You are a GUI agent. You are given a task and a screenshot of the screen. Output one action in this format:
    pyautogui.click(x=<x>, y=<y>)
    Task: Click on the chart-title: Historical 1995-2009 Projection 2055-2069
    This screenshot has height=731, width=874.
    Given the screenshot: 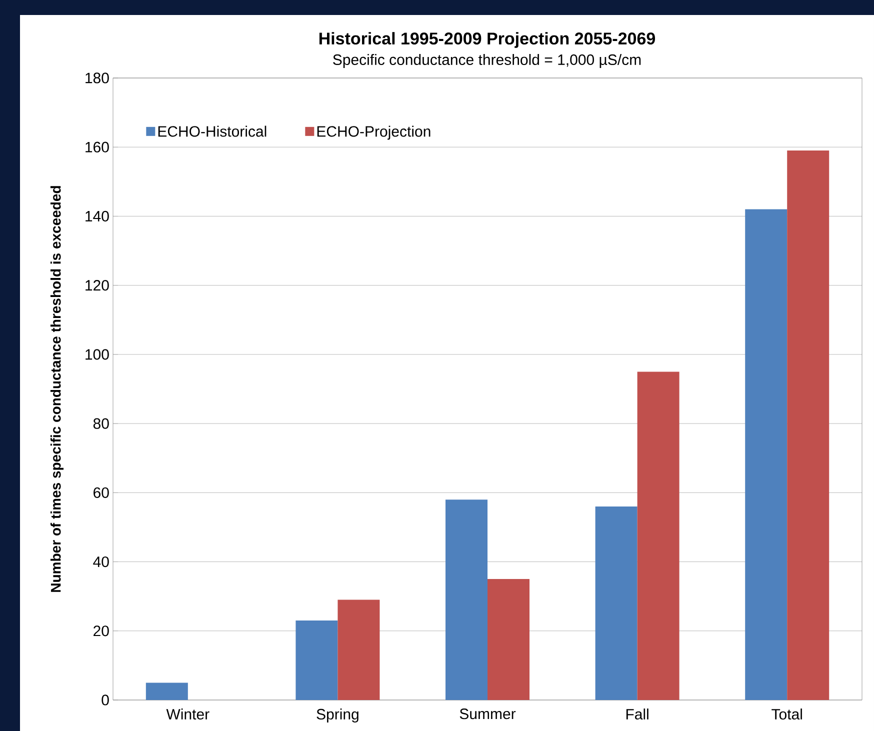 What is the action you would take?
    pyautogui.click(x=487, y=40)
    